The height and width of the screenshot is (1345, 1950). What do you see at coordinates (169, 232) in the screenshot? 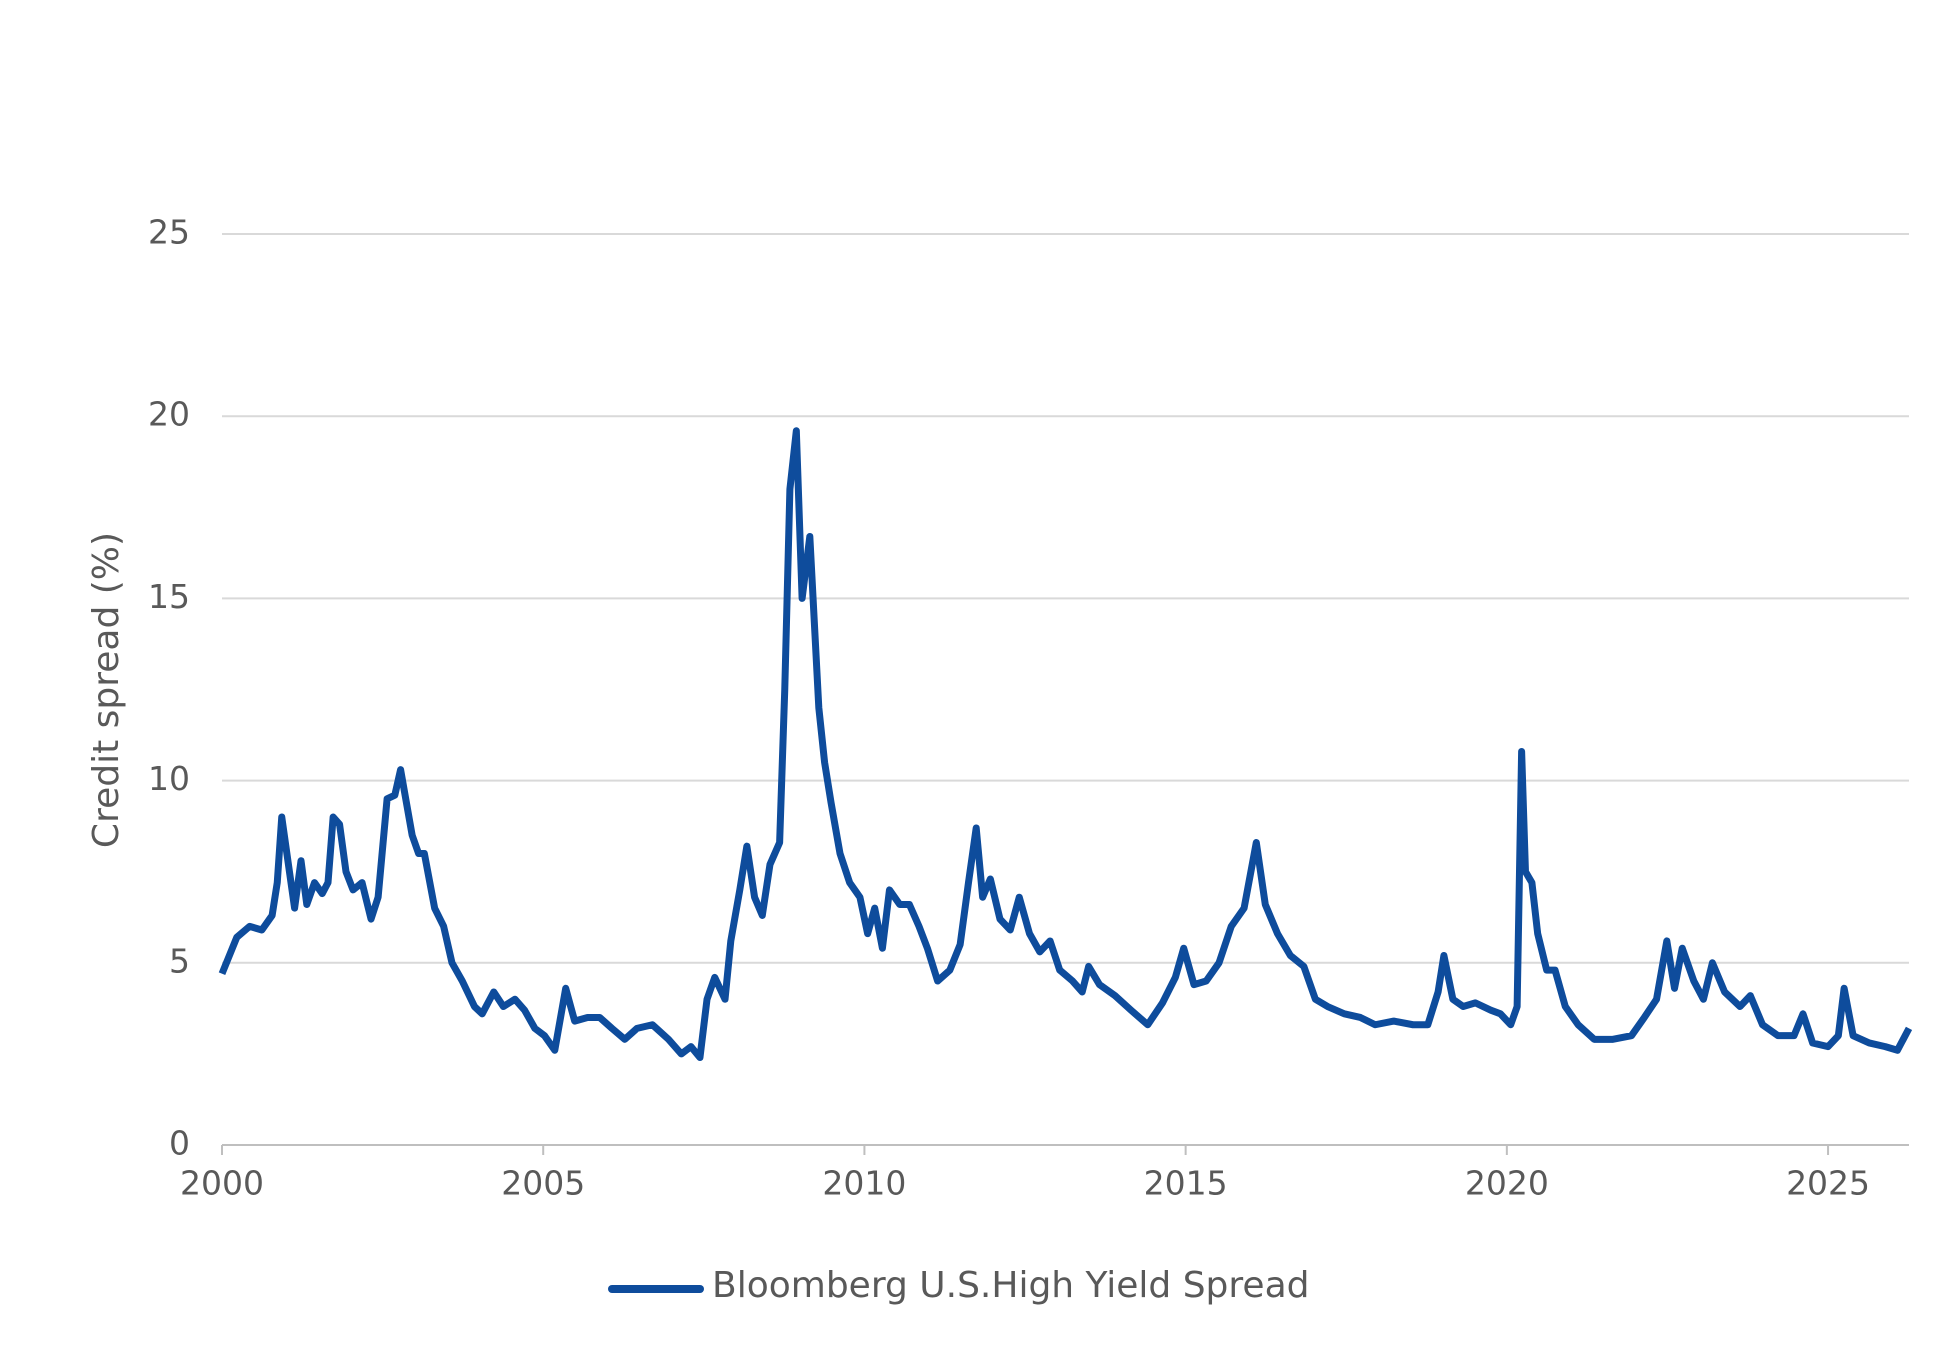
I see `y-tick-label: 25` at bounding box center [169, 232].